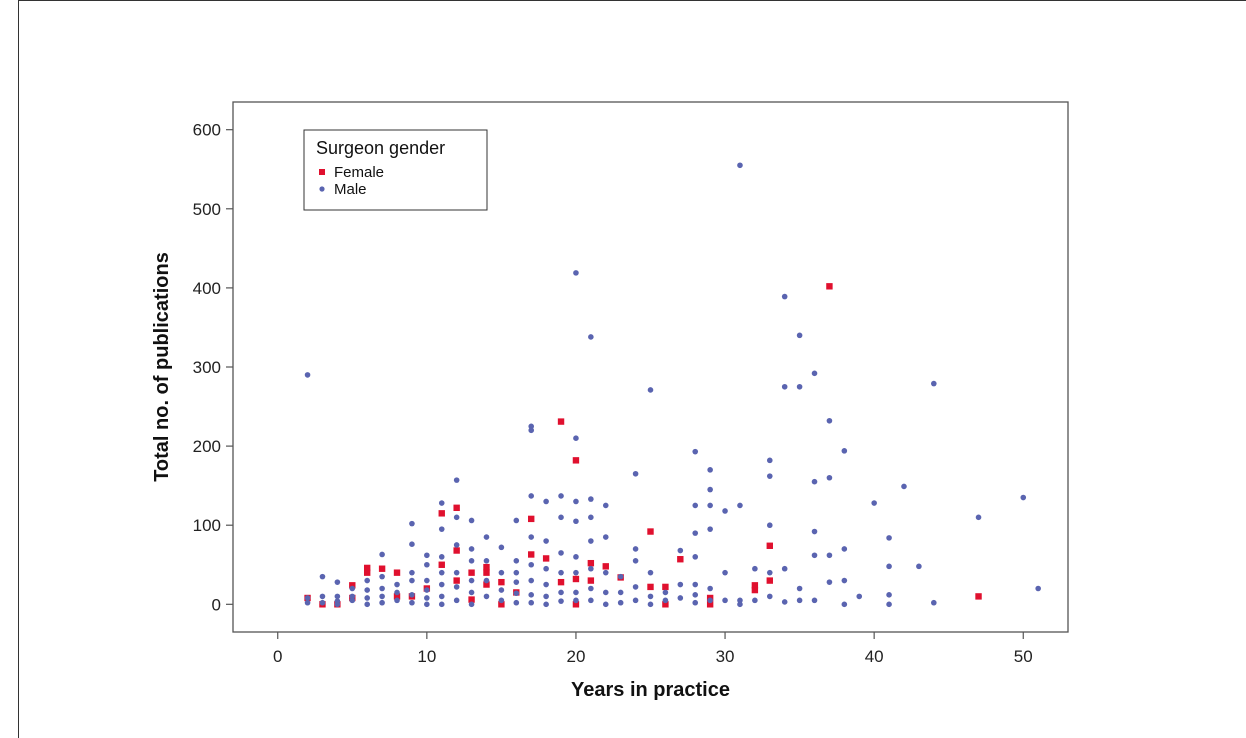 The width and height of the screenshot is (1246, 738). What do you see at coordinates (725, 656) in the screenshot?
I see `x-tick-label: 30` at bounding box center [725, 656].